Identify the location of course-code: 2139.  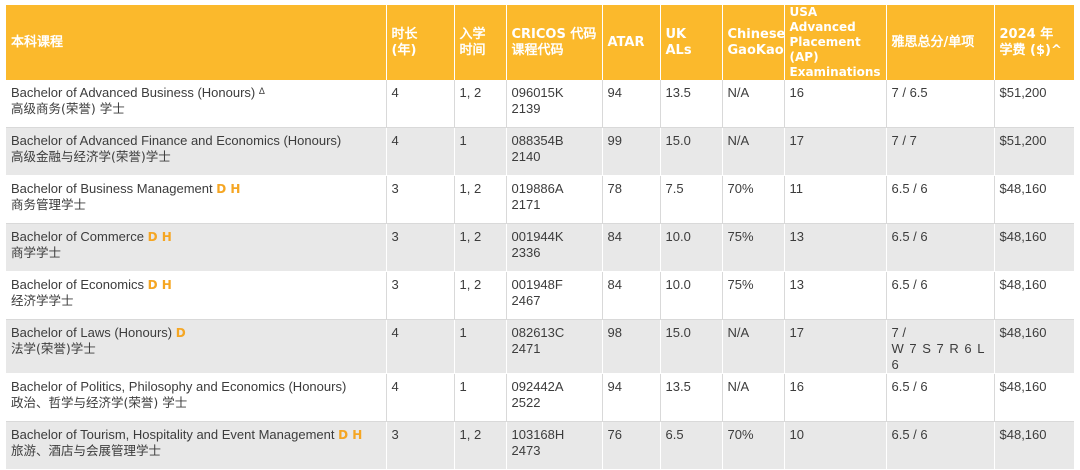
(526, 108).